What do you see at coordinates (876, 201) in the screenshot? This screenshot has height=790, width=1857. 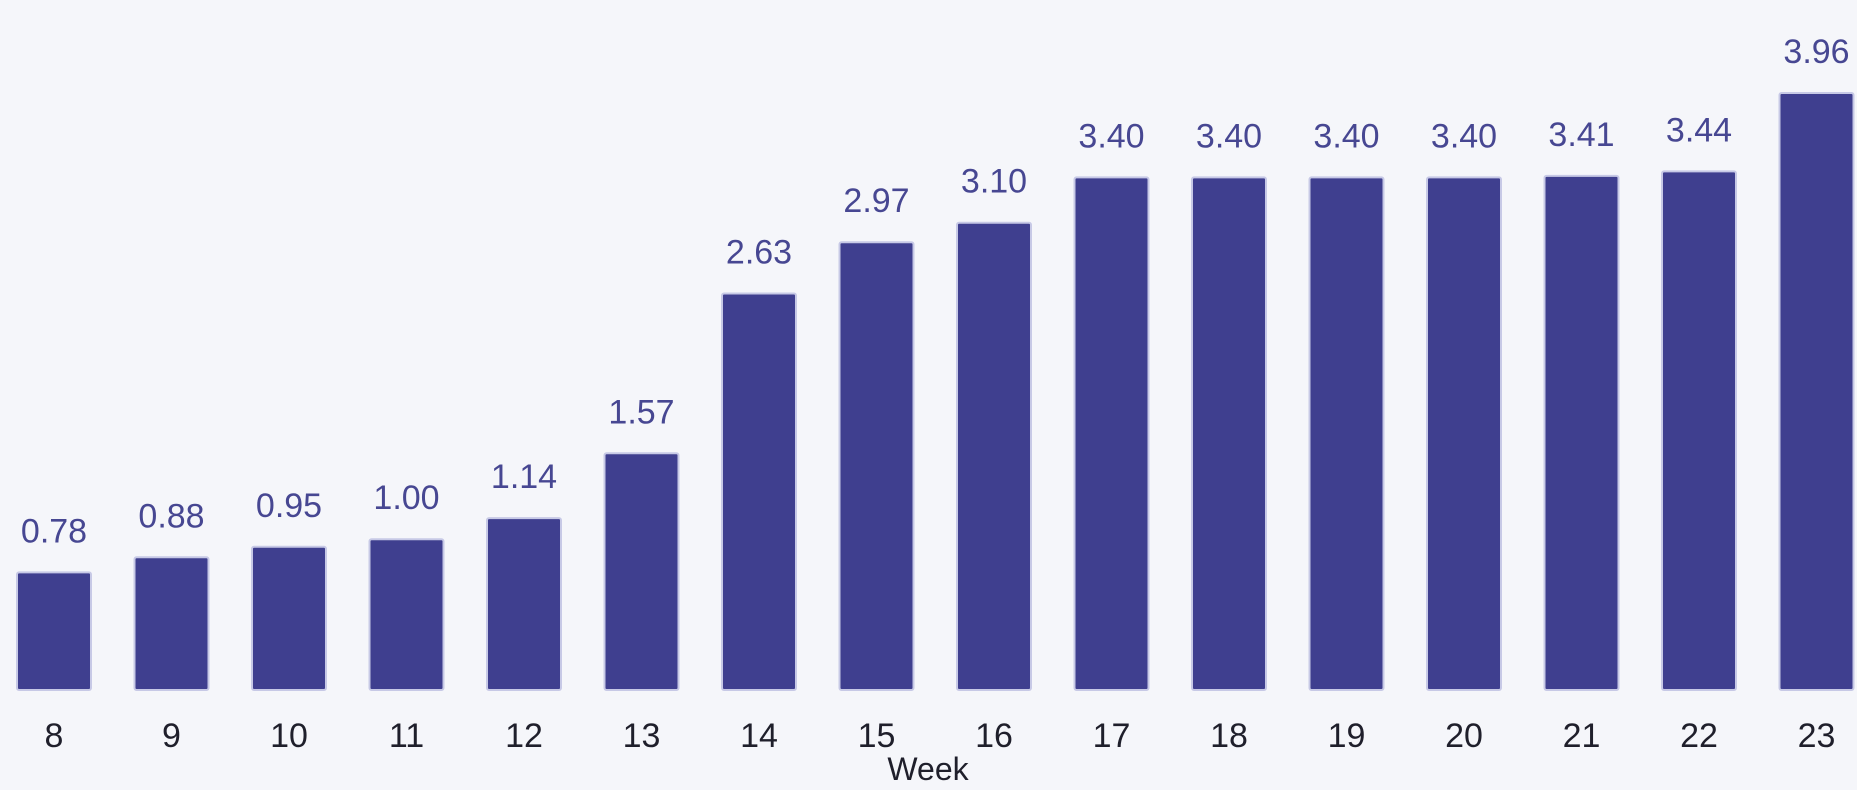 I see `value-label-week-15: 2.97` at bounding box center [876, 201].